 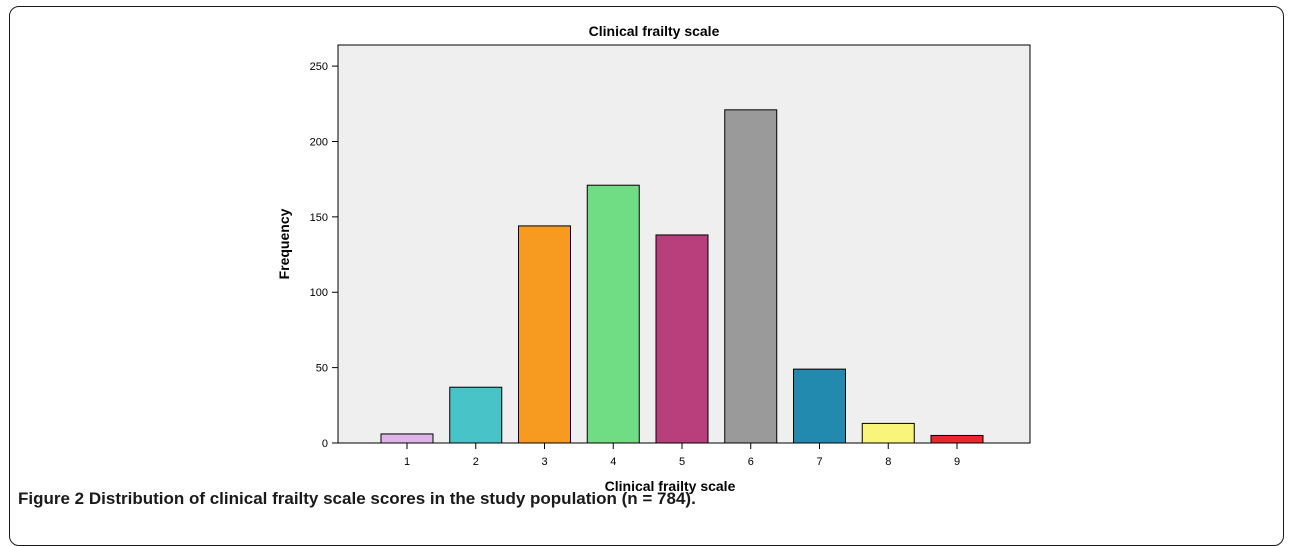 I want to click on y-axis-label: Frequency, so click(x=284, y=243).